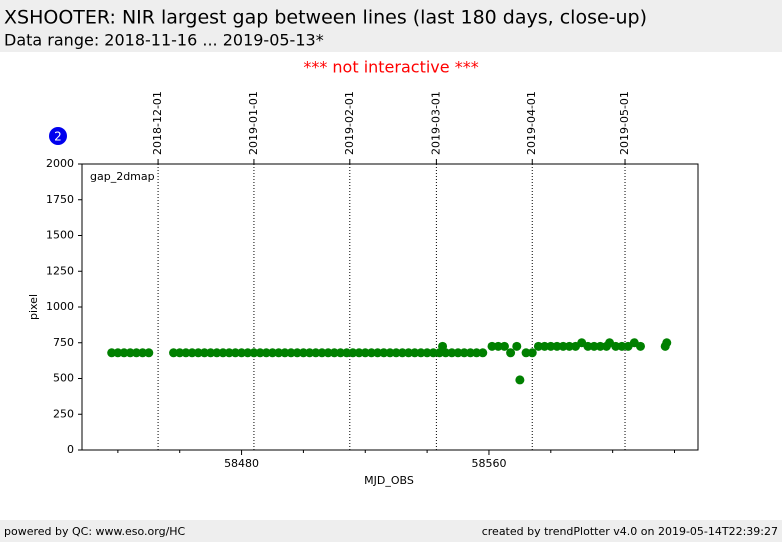  I want to click on y-tick-label: 1000, so click(60, 306).